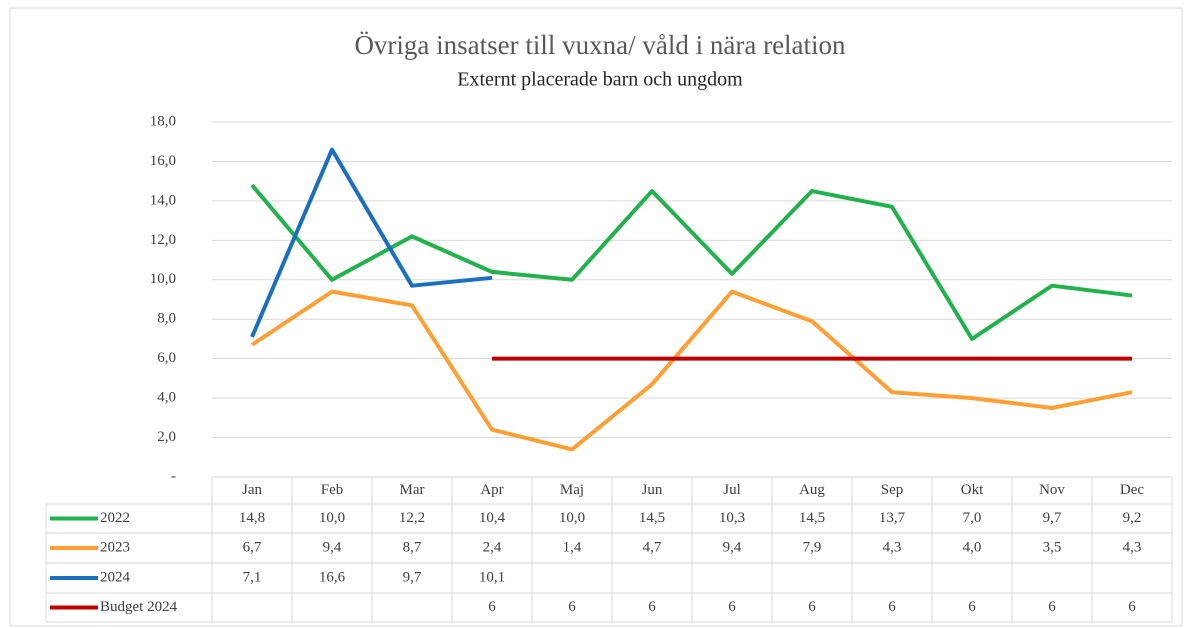 The height and width of the screenshot is (628, 1184). Describe the element at coordinates (163, 240) in the screenshot. I see `y-tick-label: 12,0` at that location.